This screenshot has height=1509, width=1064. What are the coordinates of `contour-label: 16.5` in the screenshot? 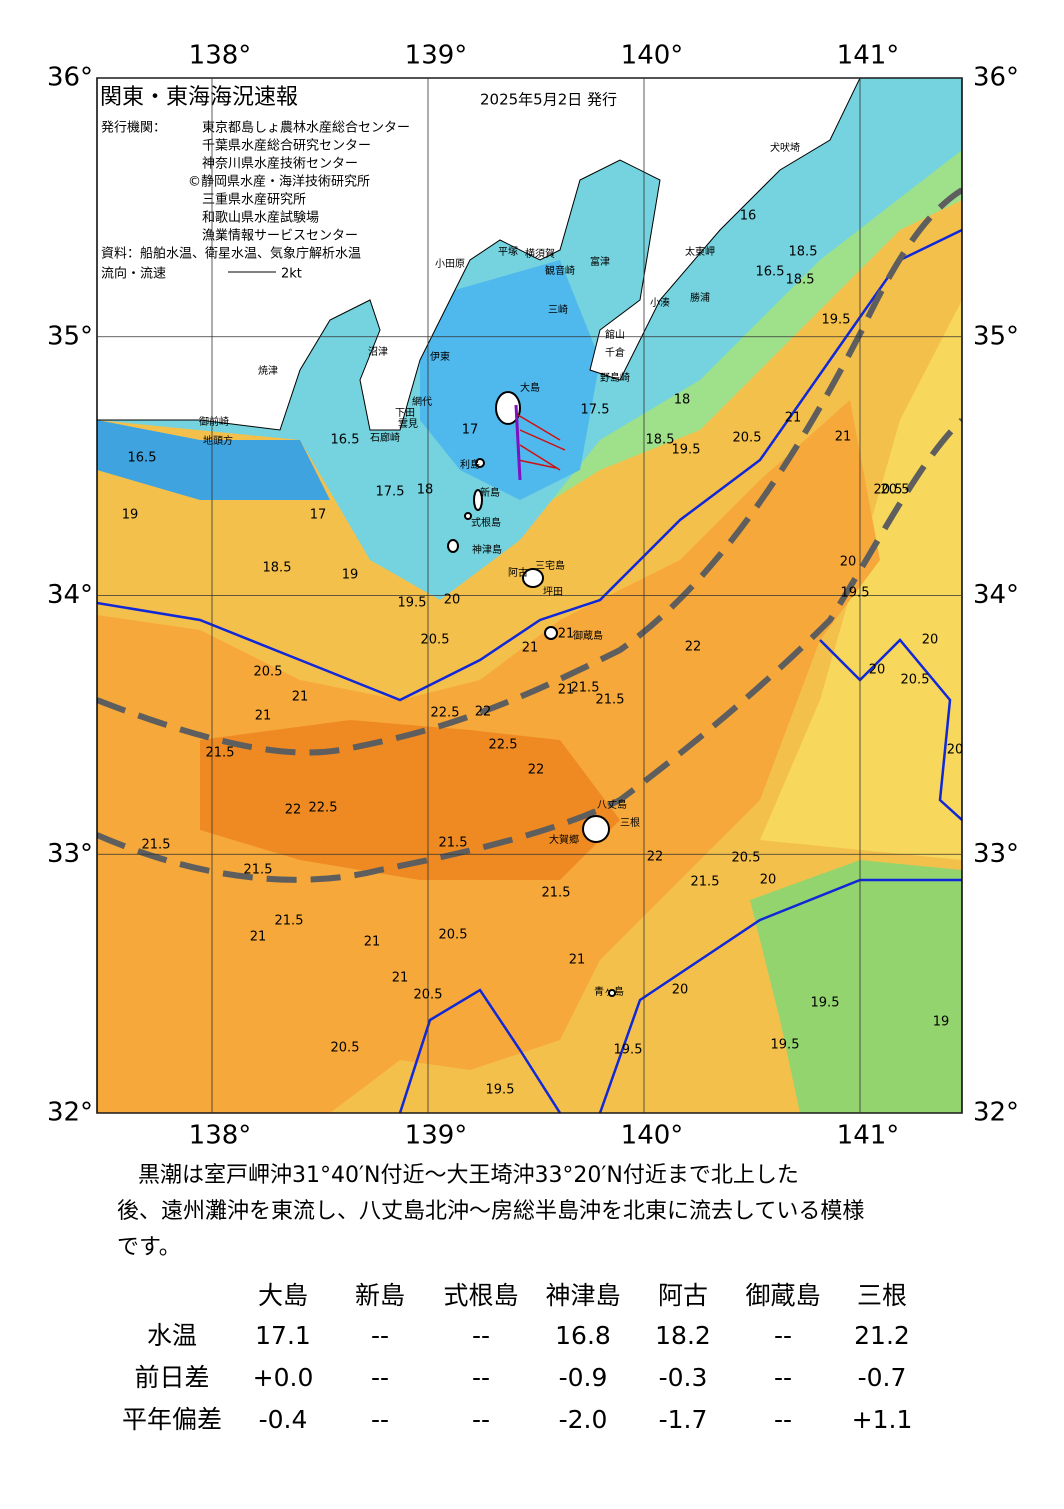 It's located at (770, 272).